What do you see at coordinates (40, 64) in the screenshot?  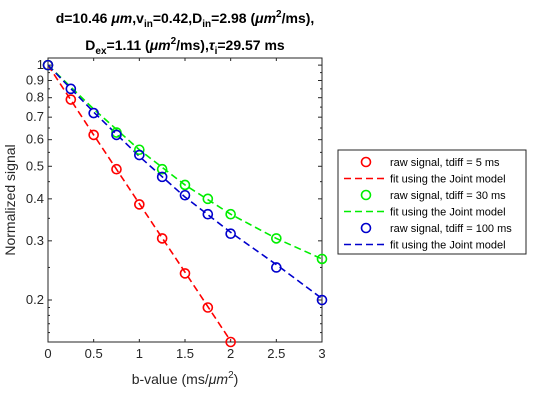 I see `y-tick-label: 1` at bounding box center [40, 64].